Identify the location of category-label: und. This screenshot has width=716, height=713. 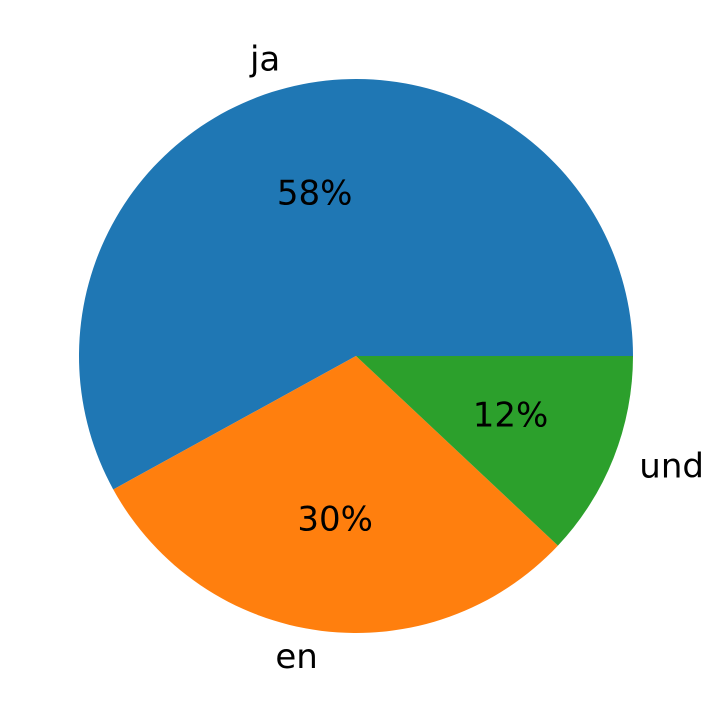
(671, 467).